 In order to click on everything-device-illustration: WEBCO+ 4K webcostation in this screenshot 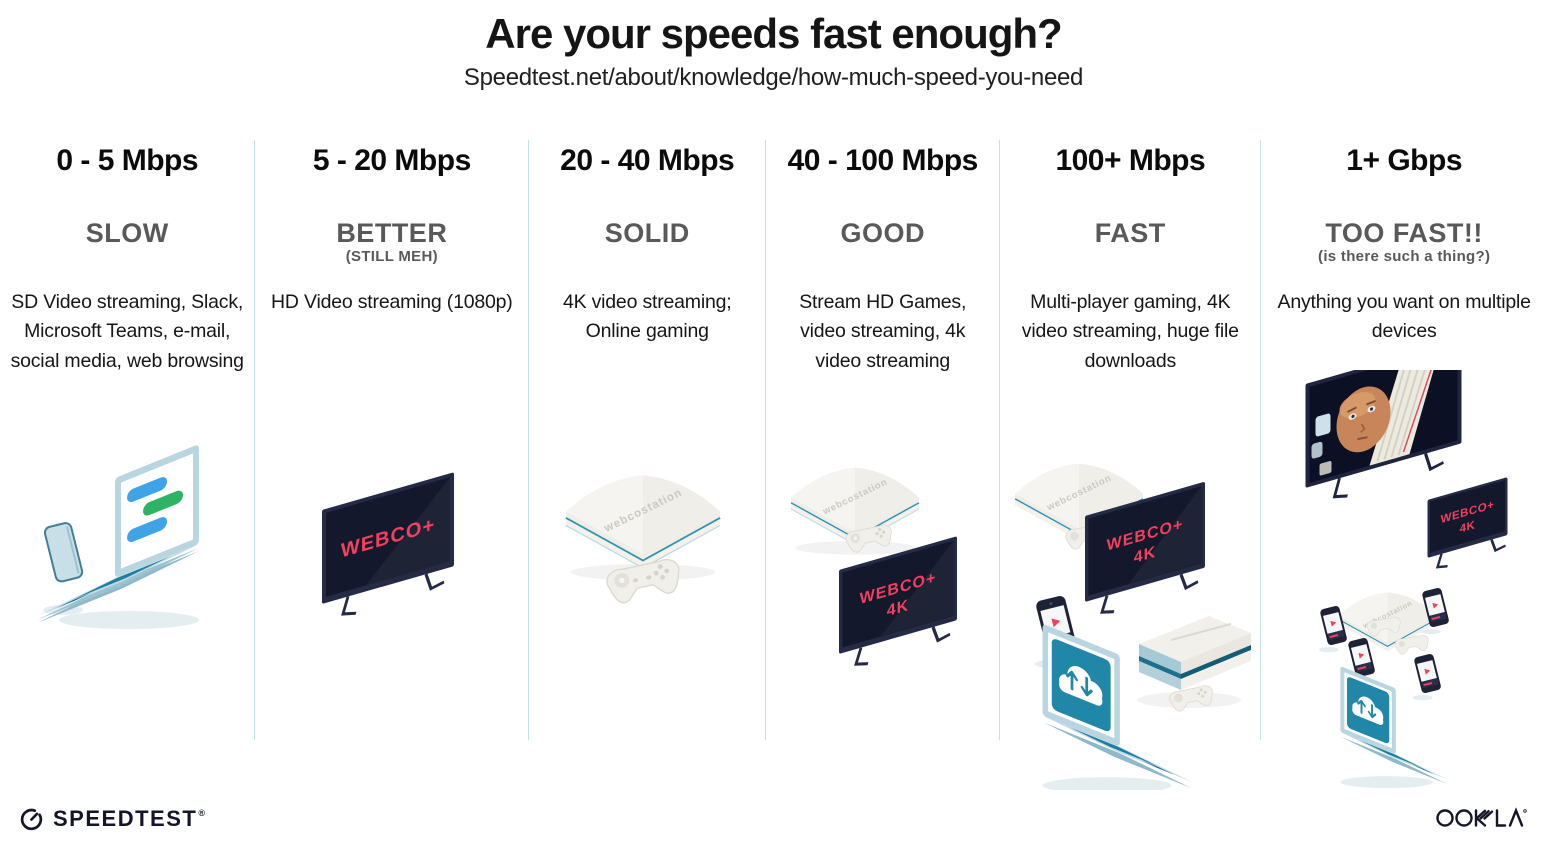, I will do `click(1406, 579)`.